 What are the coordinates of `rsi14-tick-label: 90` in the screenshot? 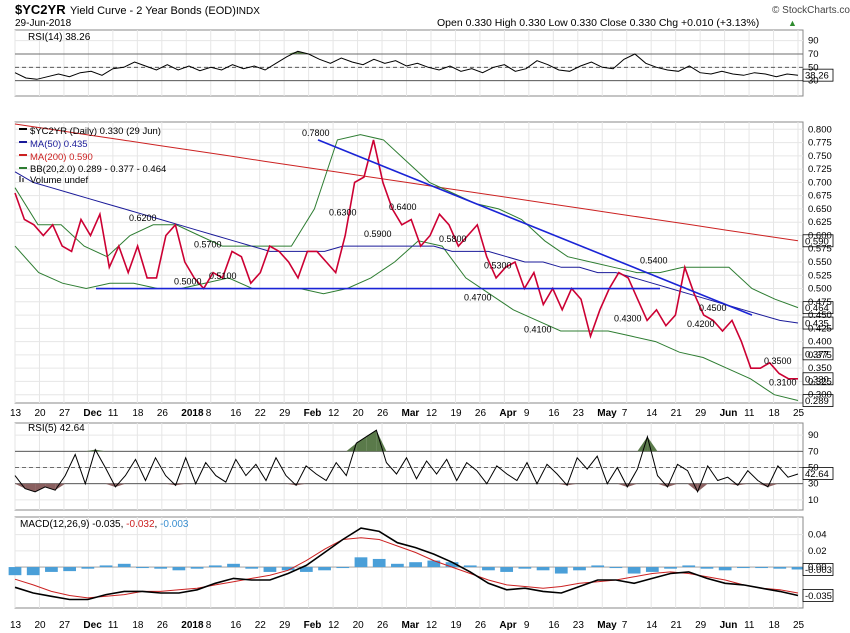 It's located at (813, 41).